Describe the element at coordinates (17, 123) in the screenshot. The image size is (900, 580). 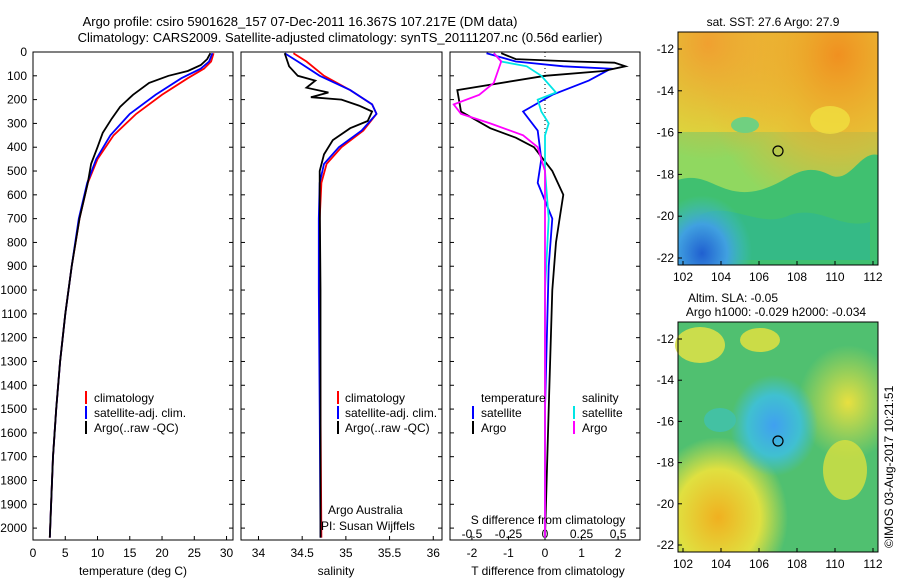
I see `depth-tick-label: 300` at that location.